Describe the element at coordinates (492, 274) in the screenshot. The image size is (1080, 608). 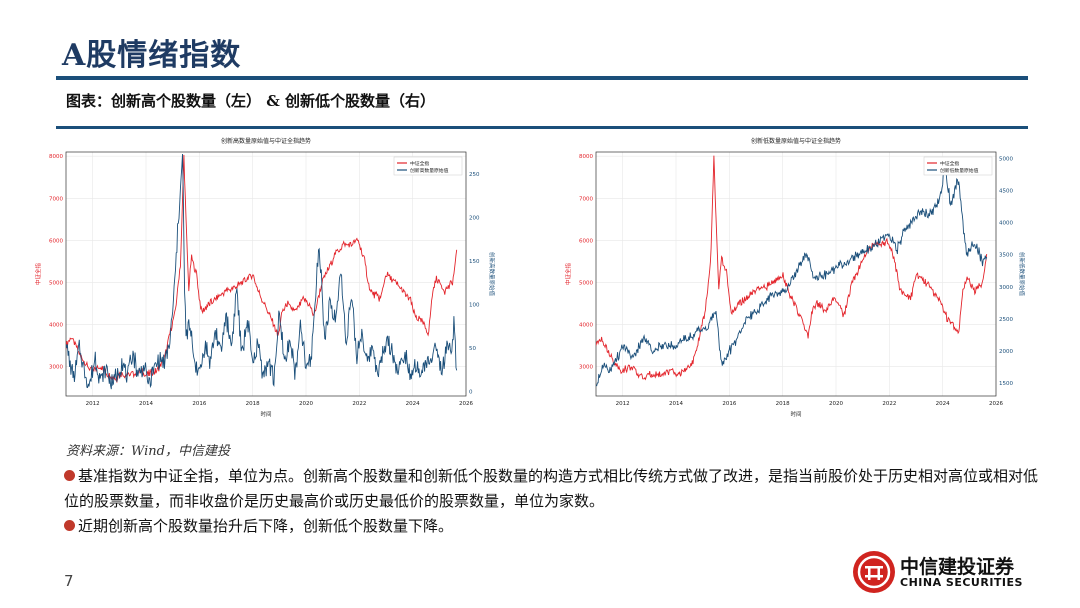
I see `y-right-axis-label: 创新高数量原始值` at that location.